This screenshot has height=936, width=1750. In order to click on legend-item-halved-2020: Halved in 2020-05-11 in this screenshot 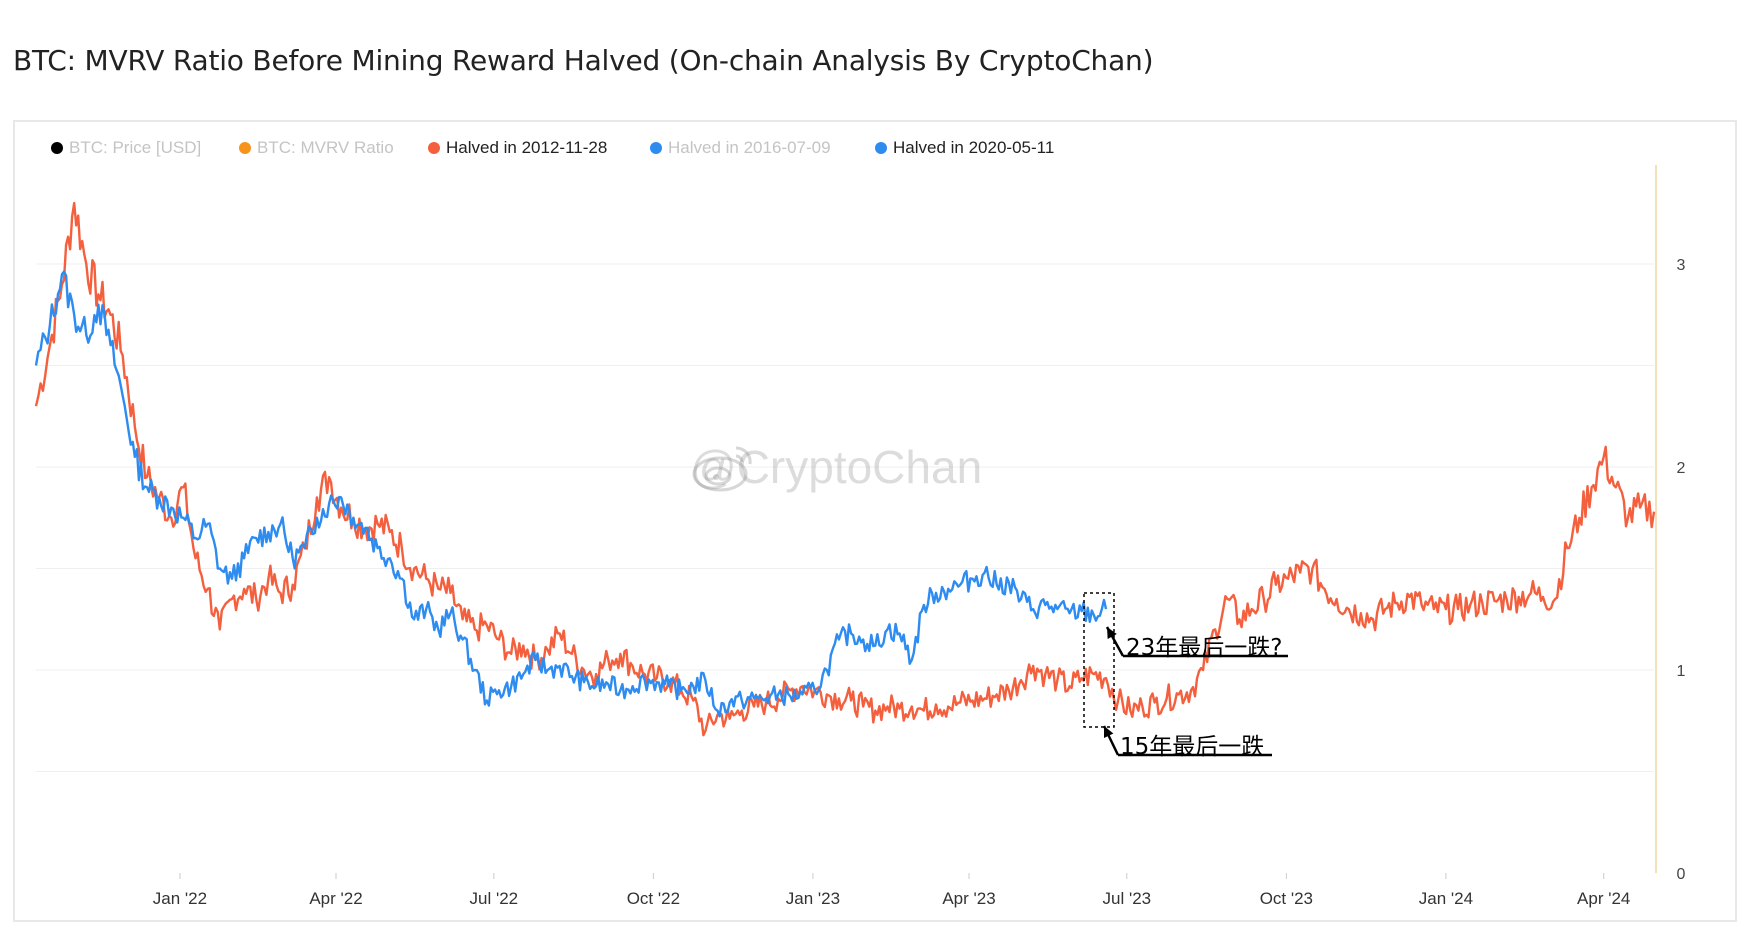, I will do `click(964, 148)`.